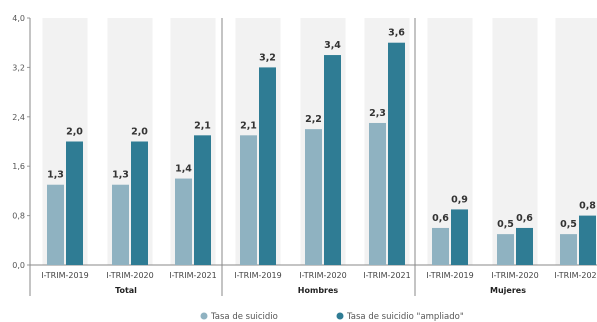 The width and height of the screenshot is (597, 322). Describe the element at coordinates (183, 169) in the screenshot. I see `data-label: 1,4` at that location.